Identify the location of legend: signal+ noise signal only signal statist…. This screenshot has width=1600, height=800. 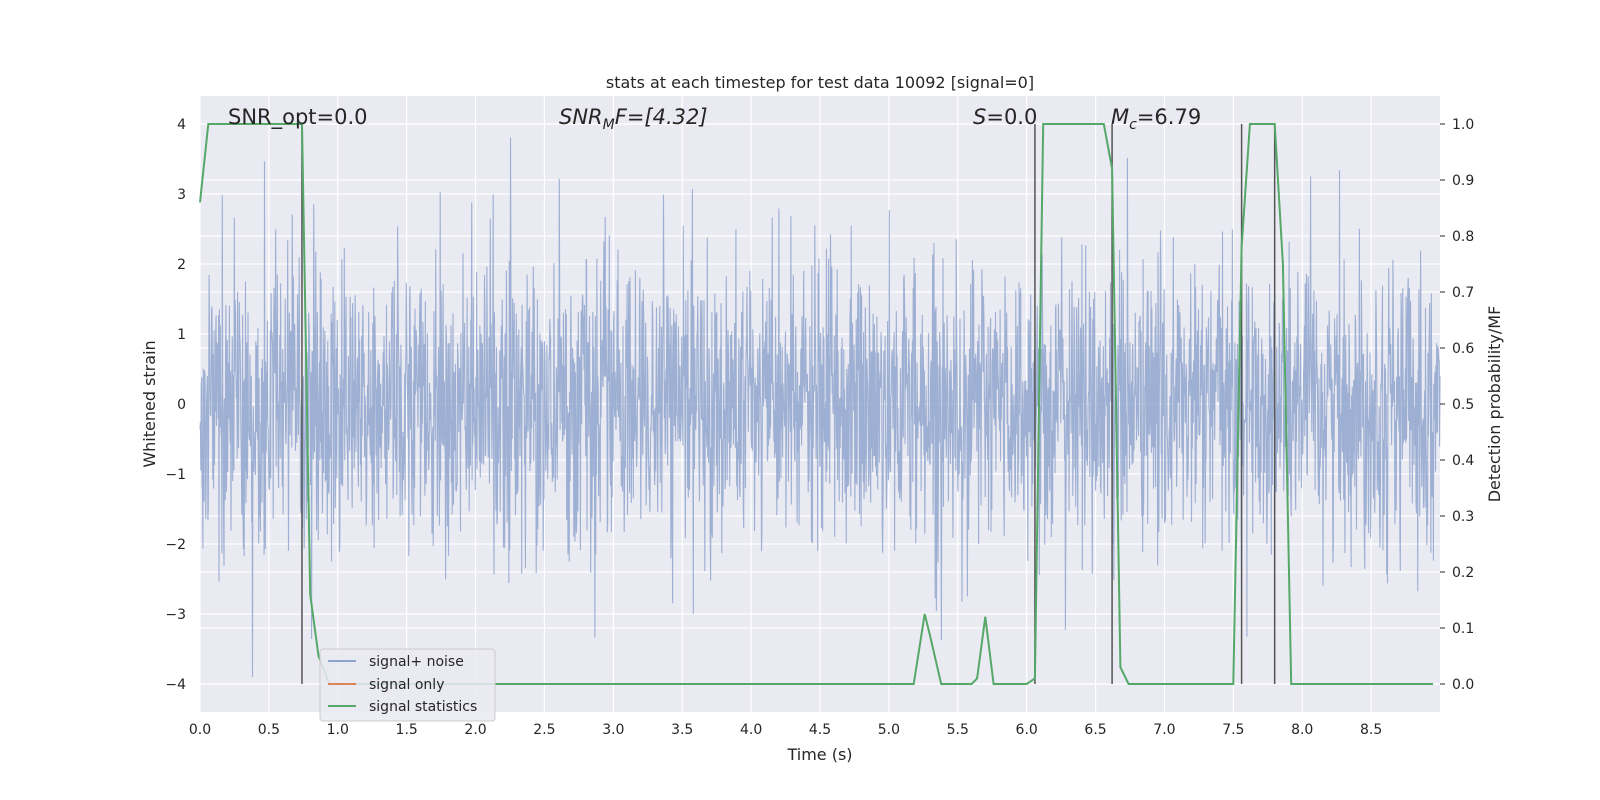
(407, 685).